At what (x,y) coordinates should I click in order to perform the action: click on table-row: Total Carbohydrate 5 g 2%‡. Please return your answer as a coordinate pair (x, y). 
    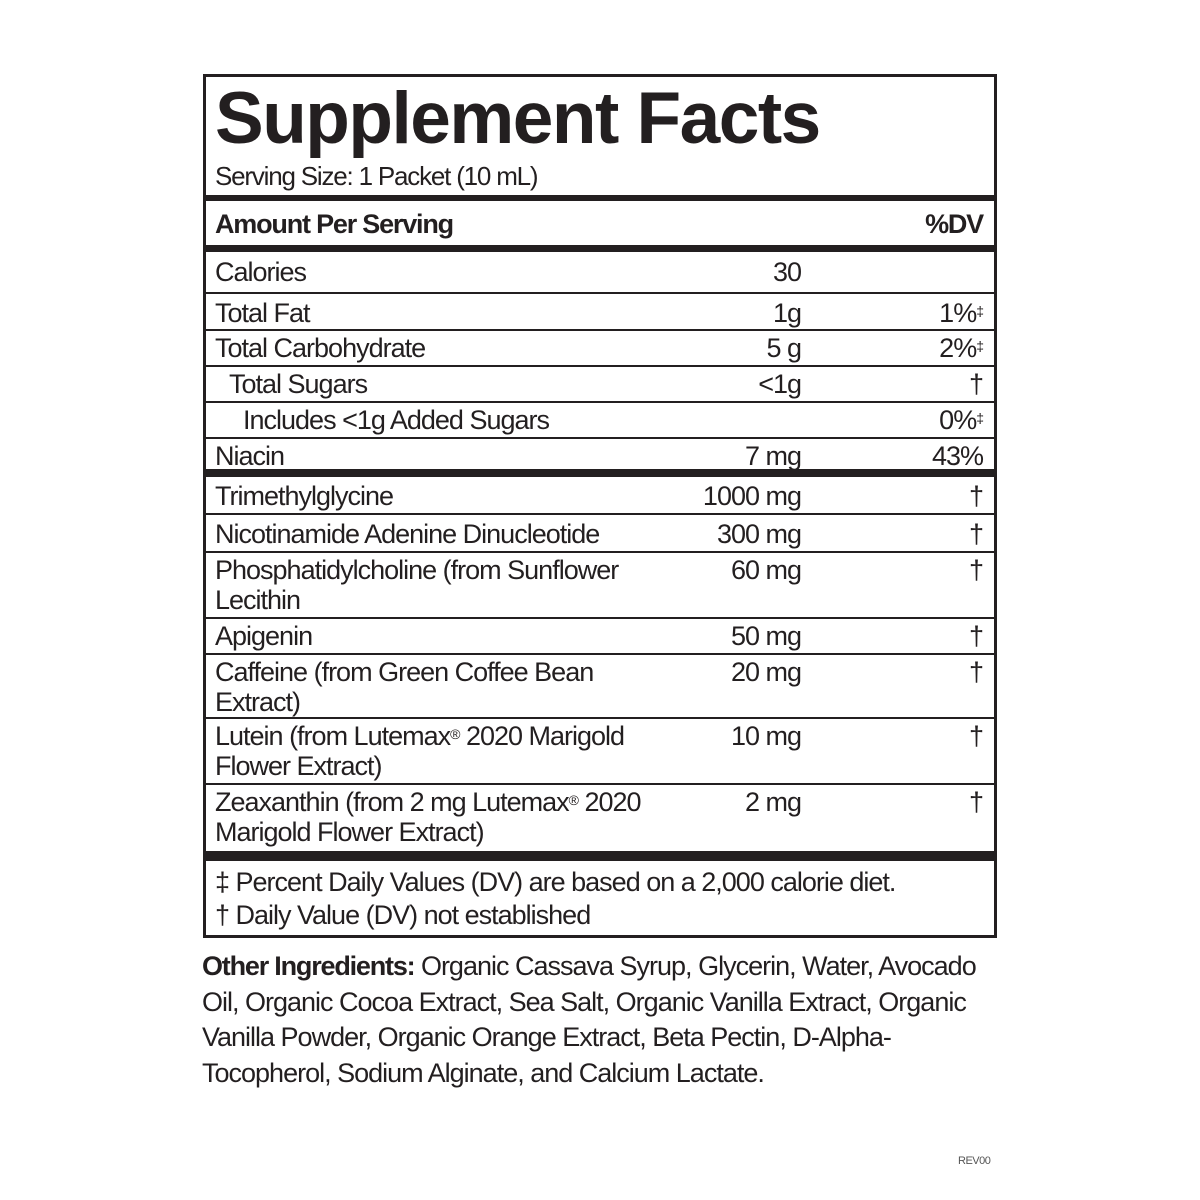
    Looking at the image, I should click on (600, 348).